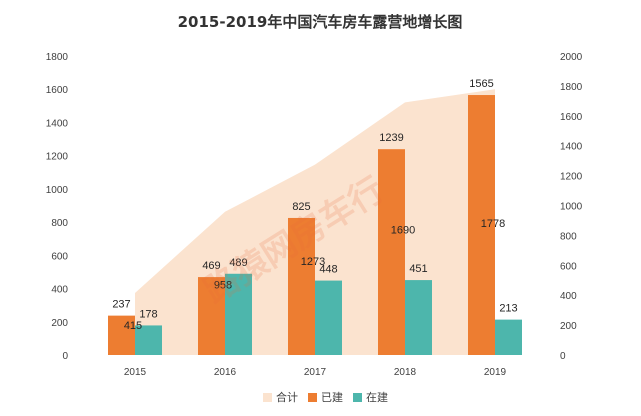 The image size is (641, 416). I want to click on left-tick-label: 200, so click(59, 323).